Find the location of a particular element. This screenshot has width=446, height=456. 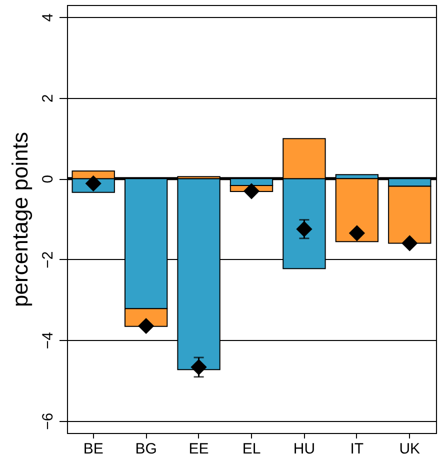

x-tick-label: EE is located at coordinates (198, 448).